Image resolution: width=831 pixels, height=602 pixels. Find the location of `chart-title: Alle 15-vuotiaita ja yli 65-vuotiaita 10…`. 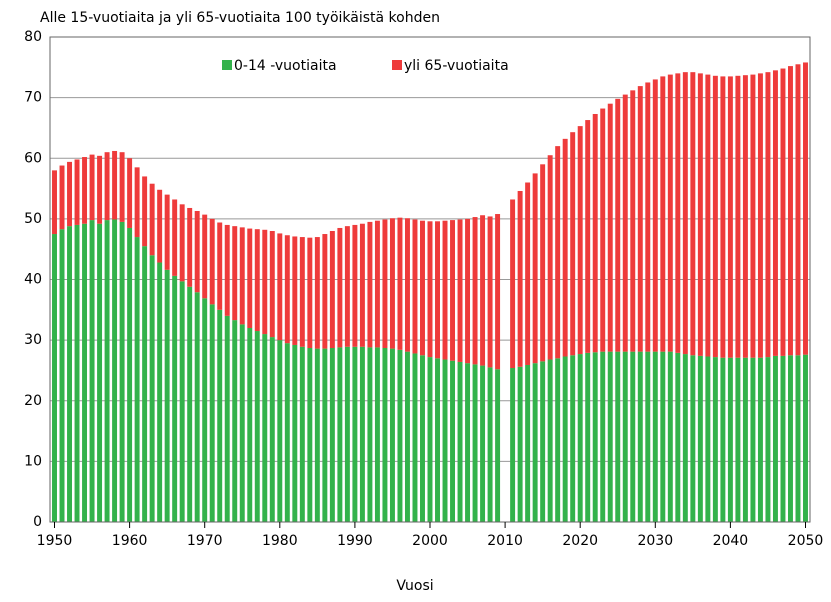

chart-title: Alle 15-vuotiaita ja yli 65-vuotiaita 10… is located at coordinates (240, 18).